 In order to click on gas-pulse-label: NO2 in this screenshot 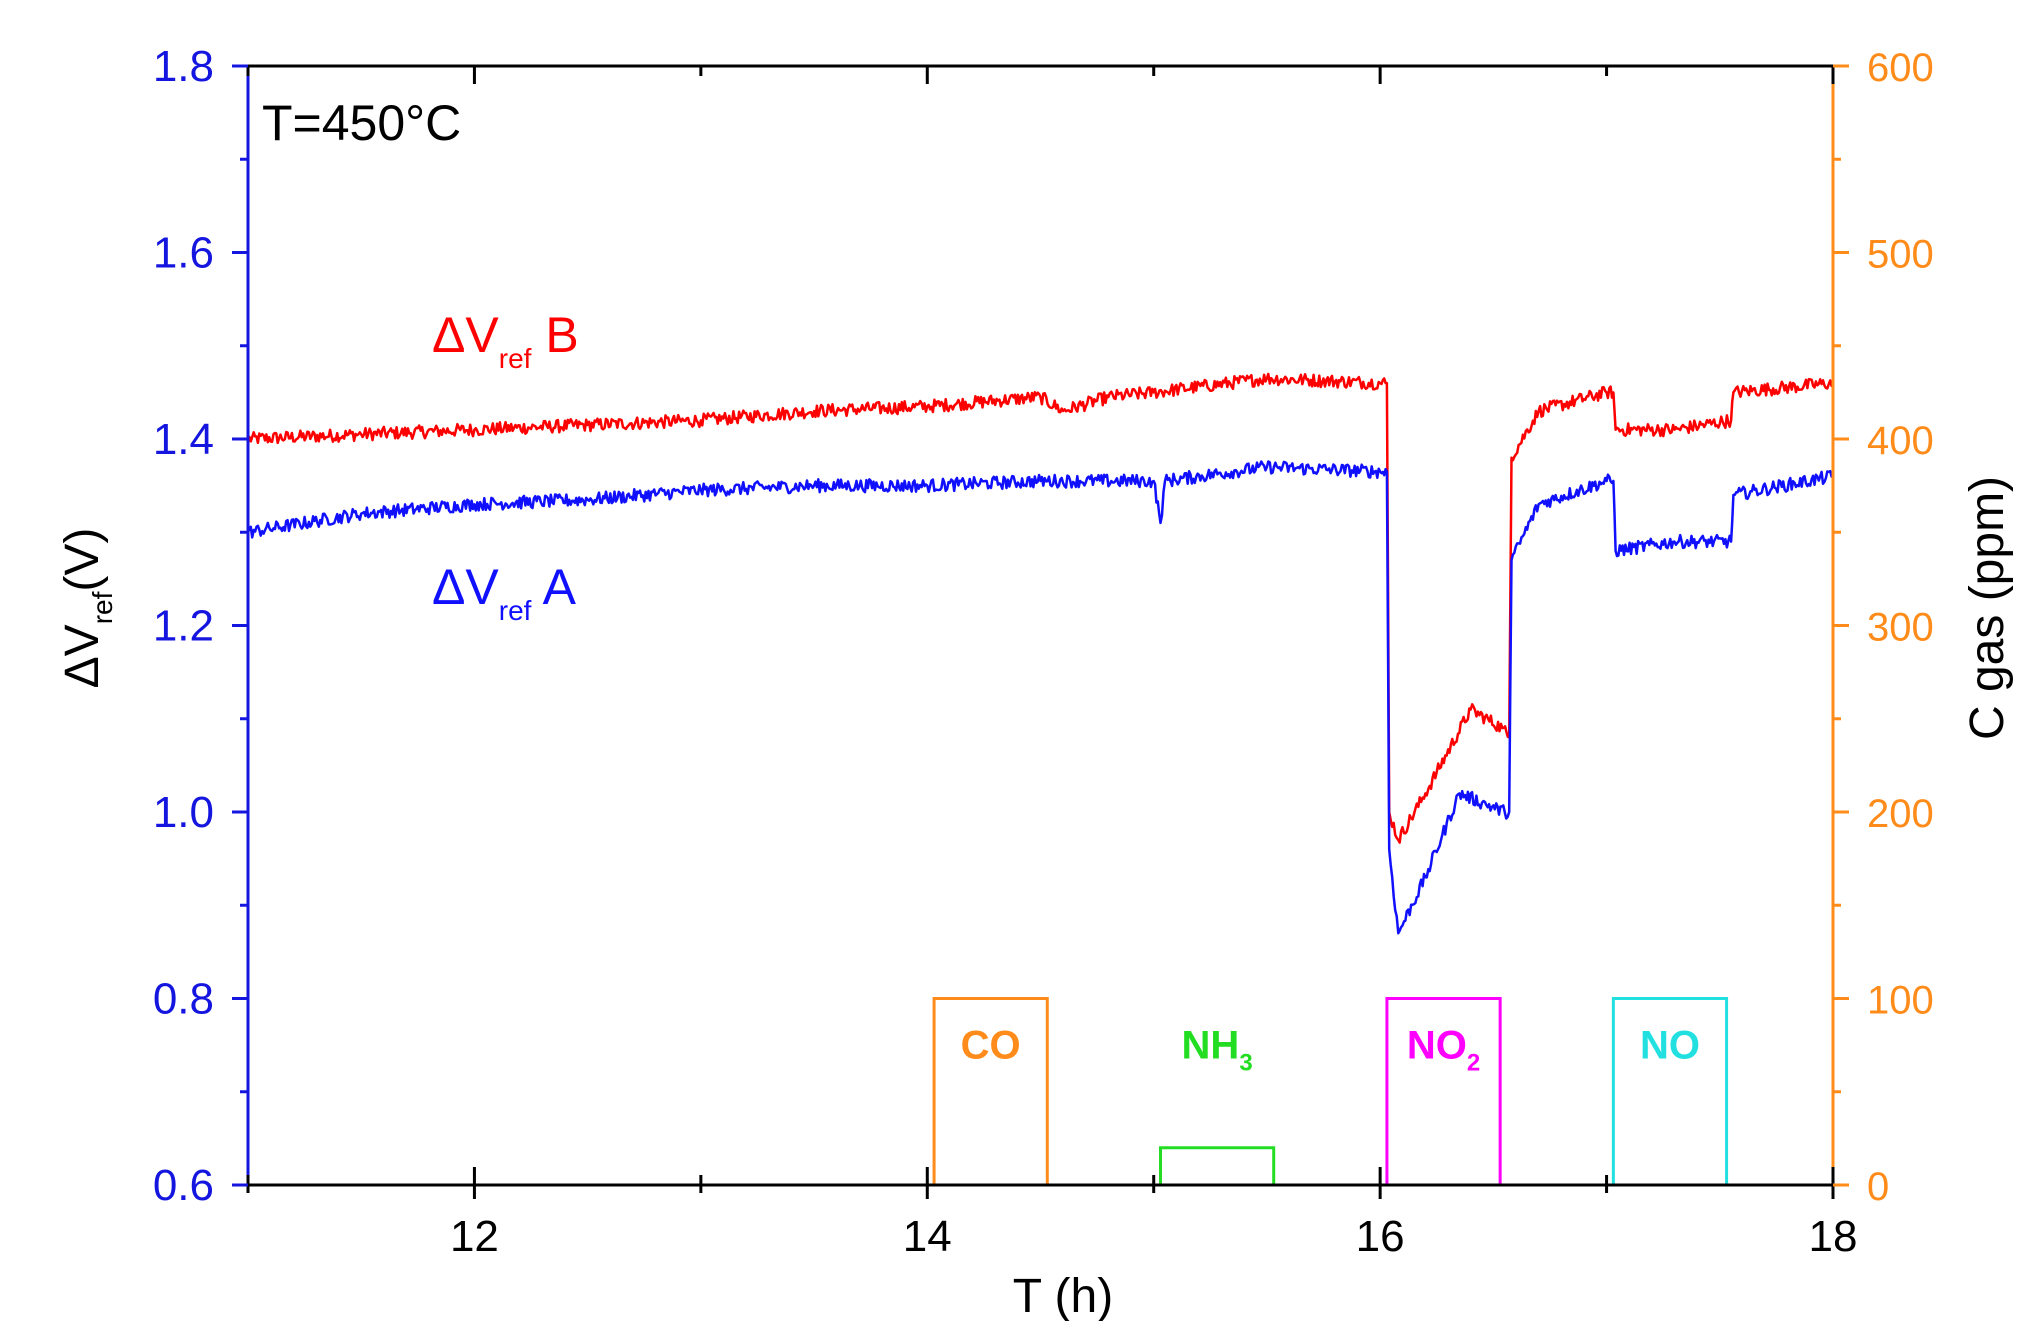, I will do `click(1443, 1050)`.